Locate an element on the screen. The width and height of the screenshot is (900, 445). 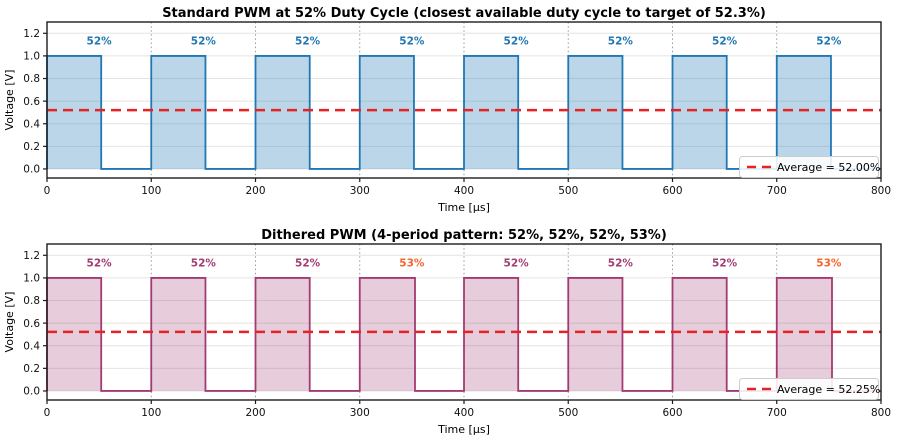
legend: Average = 52.25% is located at coordinates (809, 389).